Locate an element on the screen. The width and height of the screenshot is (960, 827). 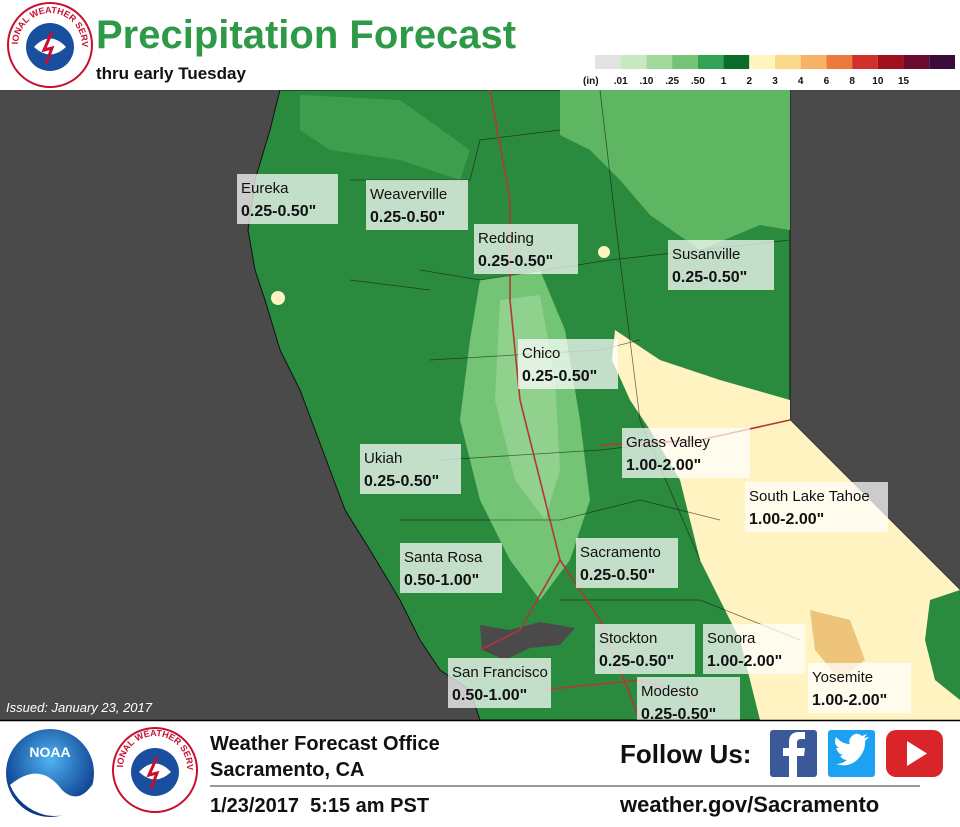
location-name: Weaverville is located at coordinates (408, 194).